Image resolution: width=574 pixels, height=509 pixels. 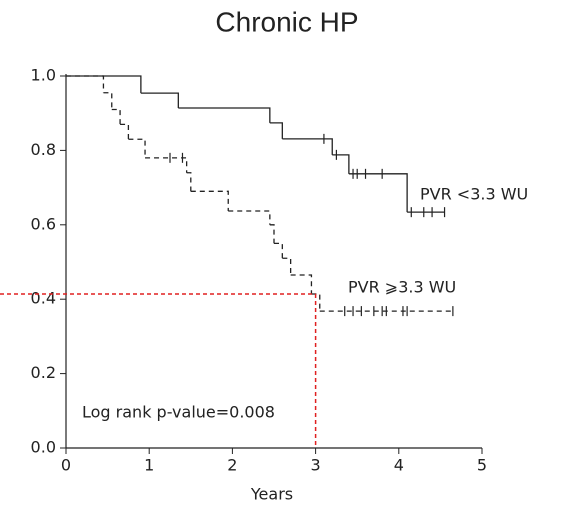 What do you see at coordinates (399, 465) in the screenshot?
I see `x-tick-label: 4` at bounding box center [399, 465].